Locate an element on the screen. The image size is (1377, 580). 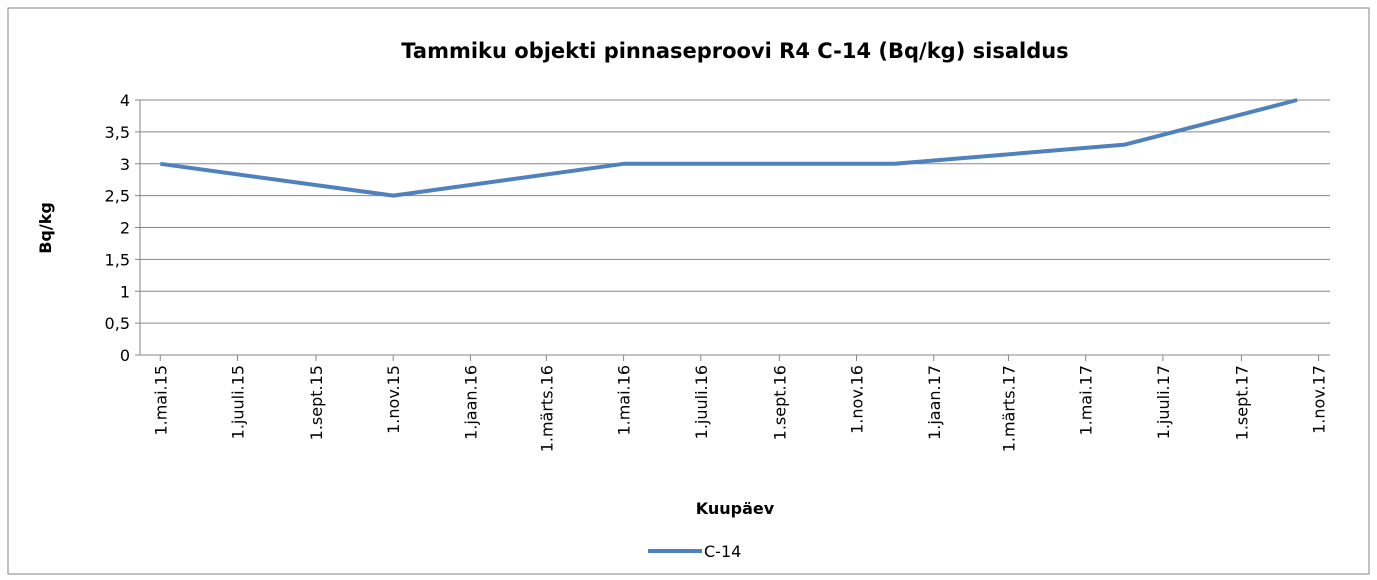
x-tick-label: 1.sept.17 is located at coordinates (1241, 402).